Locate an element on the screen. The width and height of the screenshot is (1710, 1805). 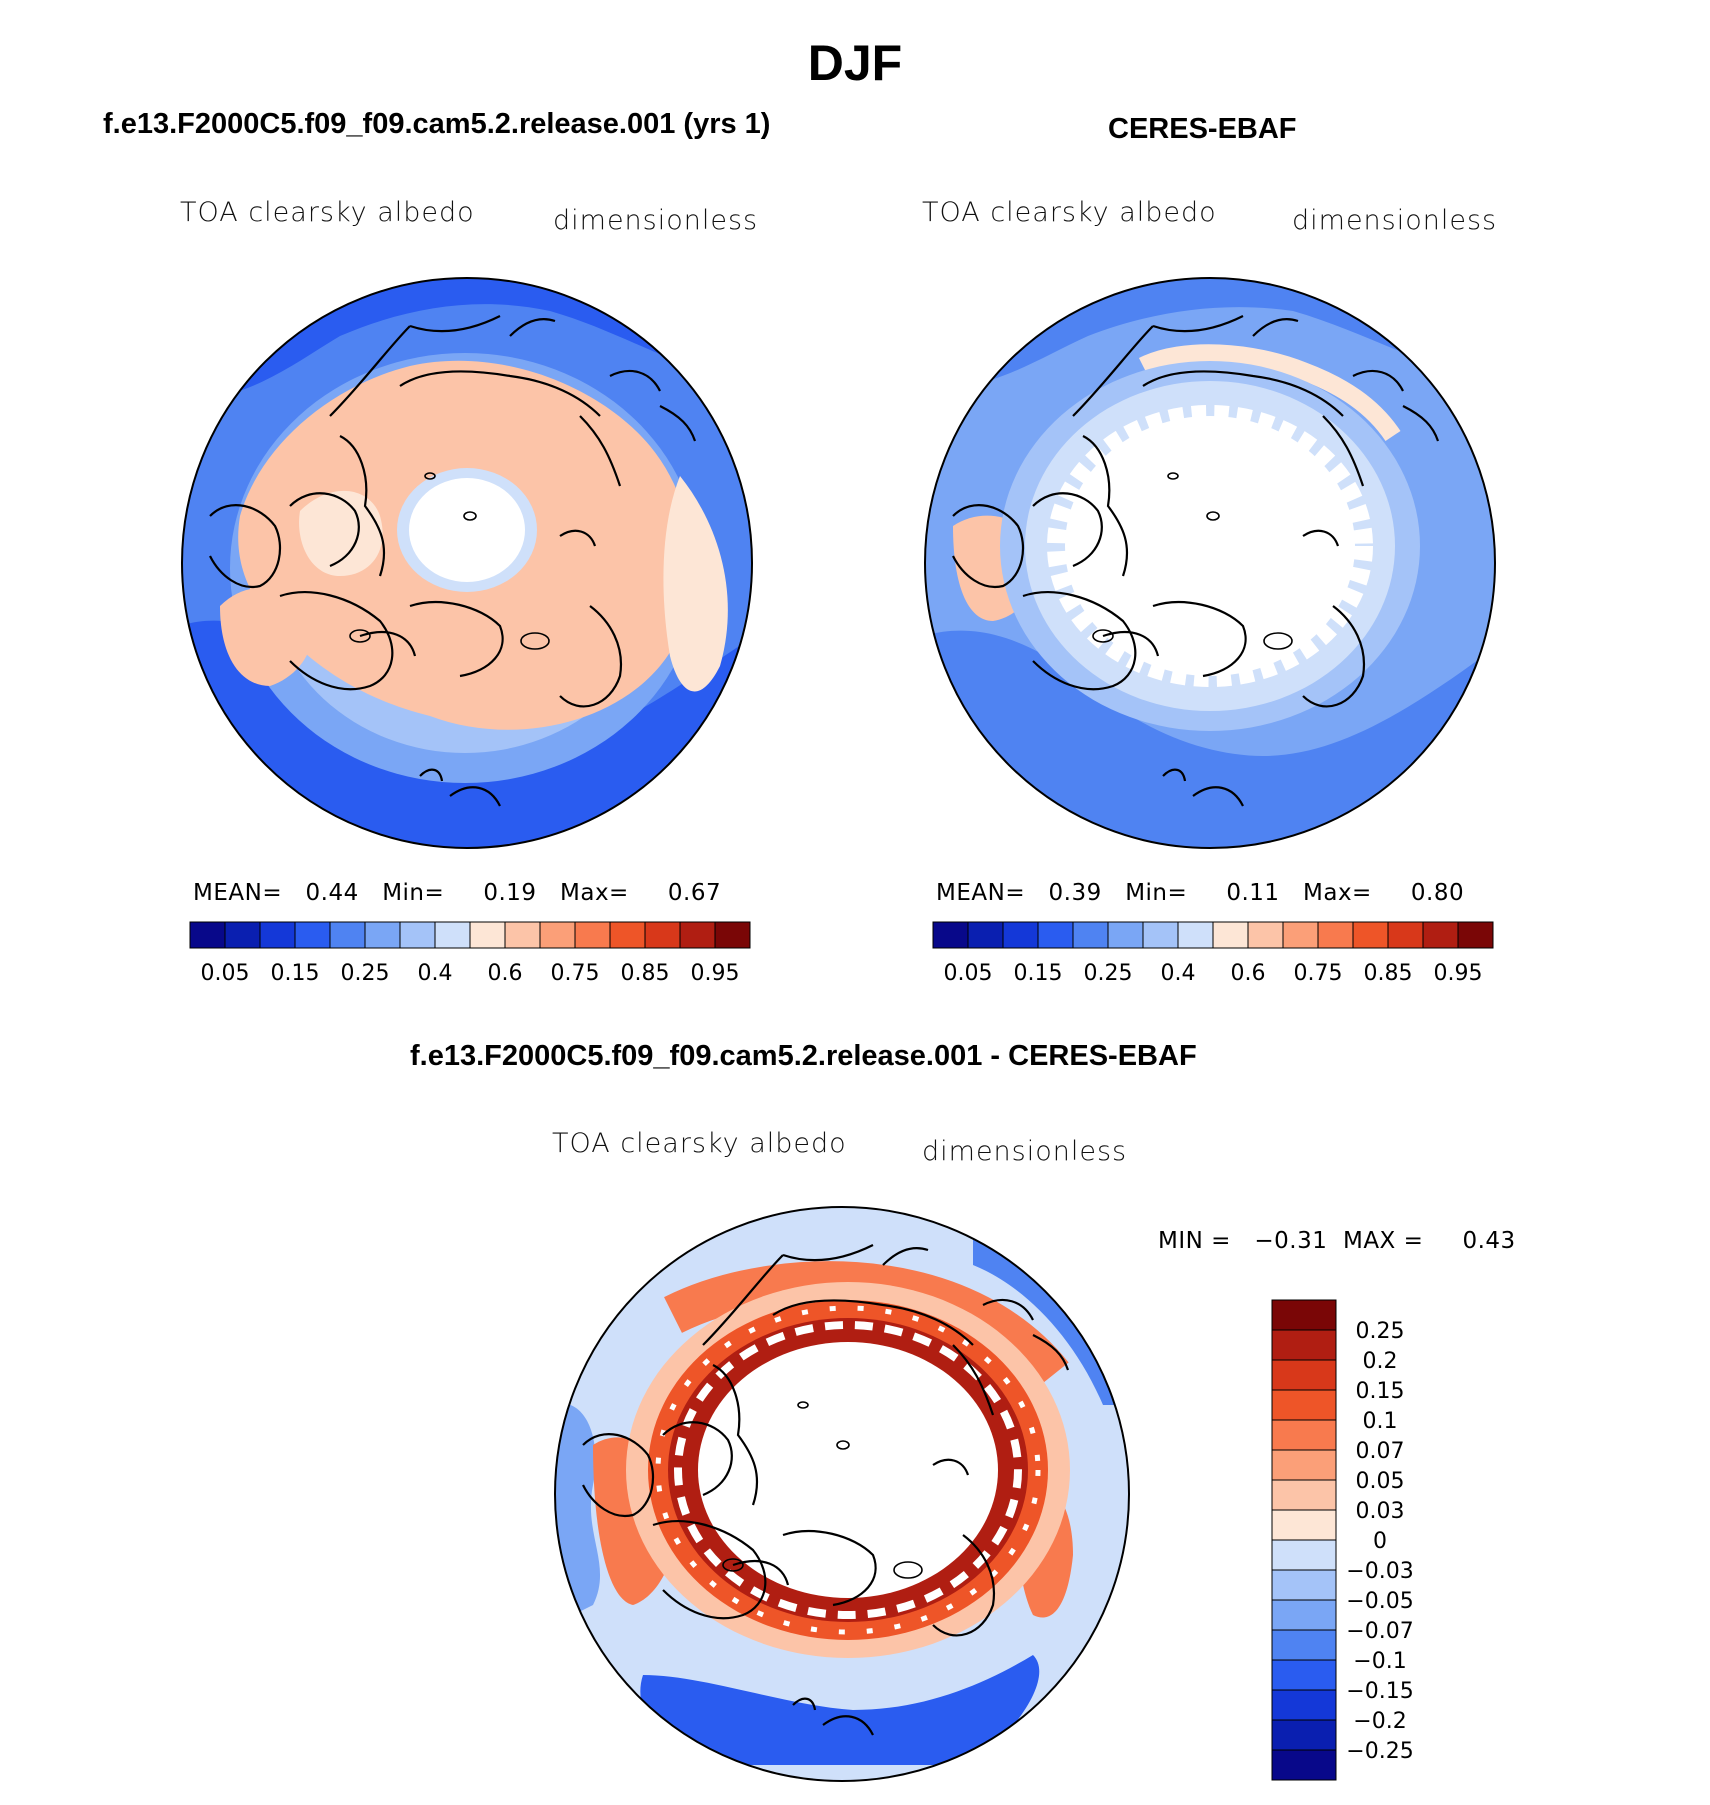
diff-min-label: MIN = is located at coordinates (1194, 1241).